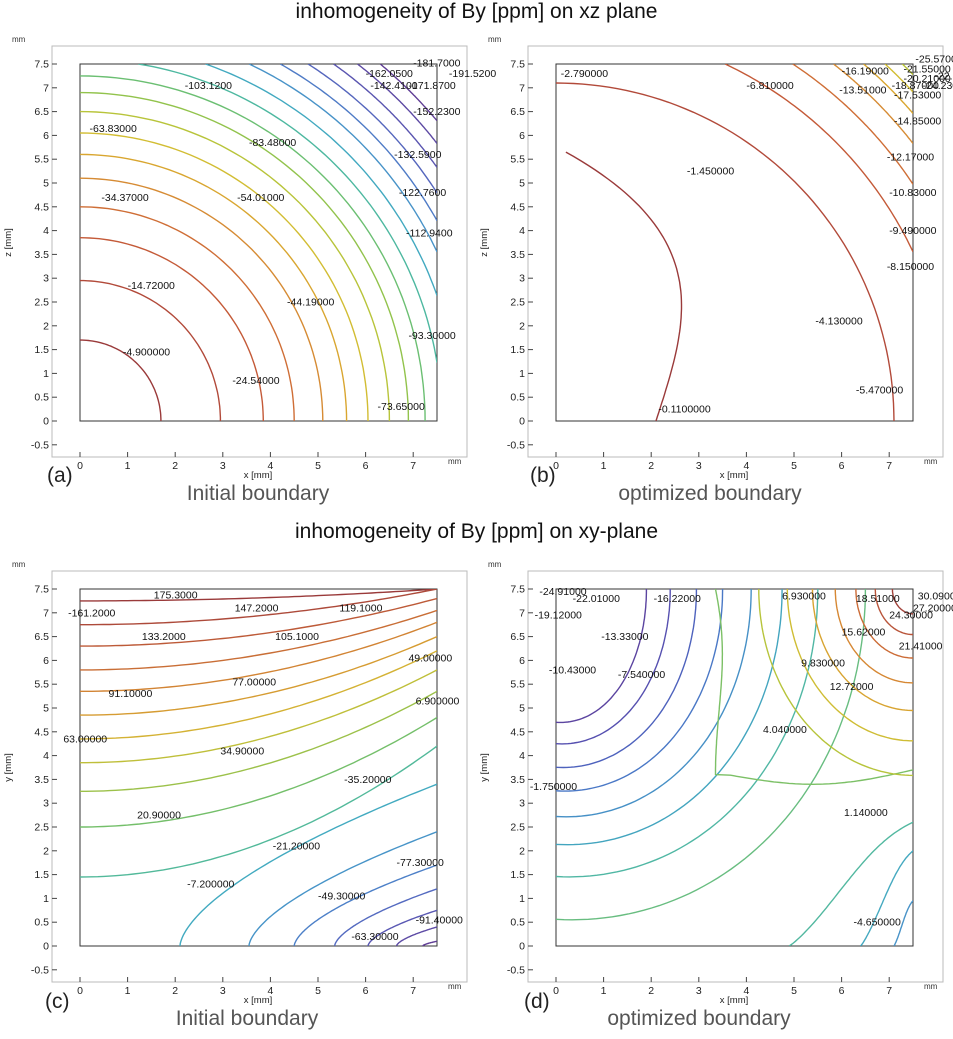 The image size is (953, 1039). I want to click on contour-label: 119.1000, so click(360, 609).